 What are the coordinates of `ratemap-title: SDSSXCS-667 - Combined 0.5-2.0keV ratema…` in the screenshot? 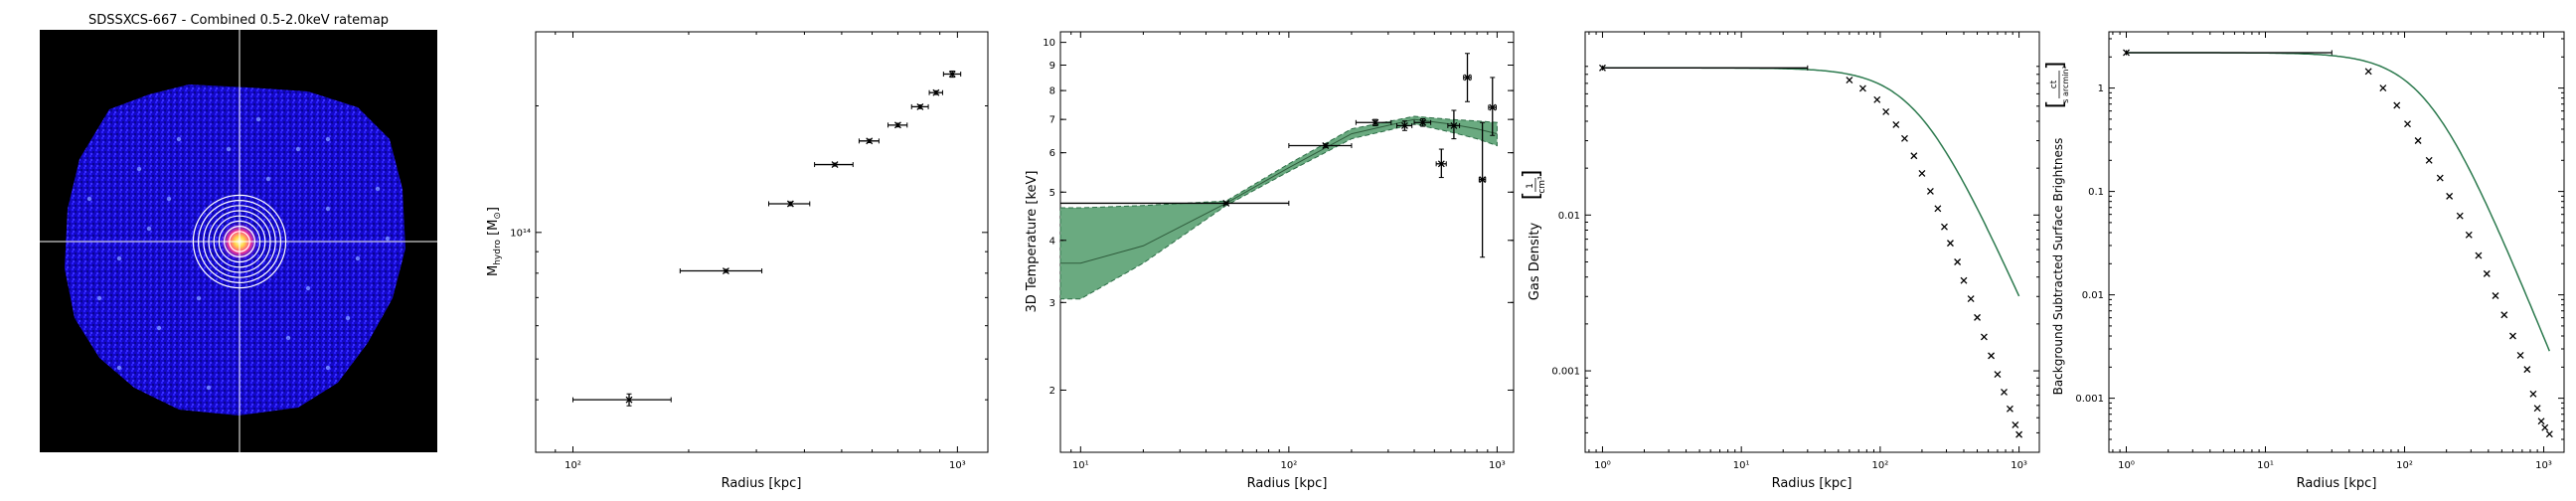 It's located at (238, 20).